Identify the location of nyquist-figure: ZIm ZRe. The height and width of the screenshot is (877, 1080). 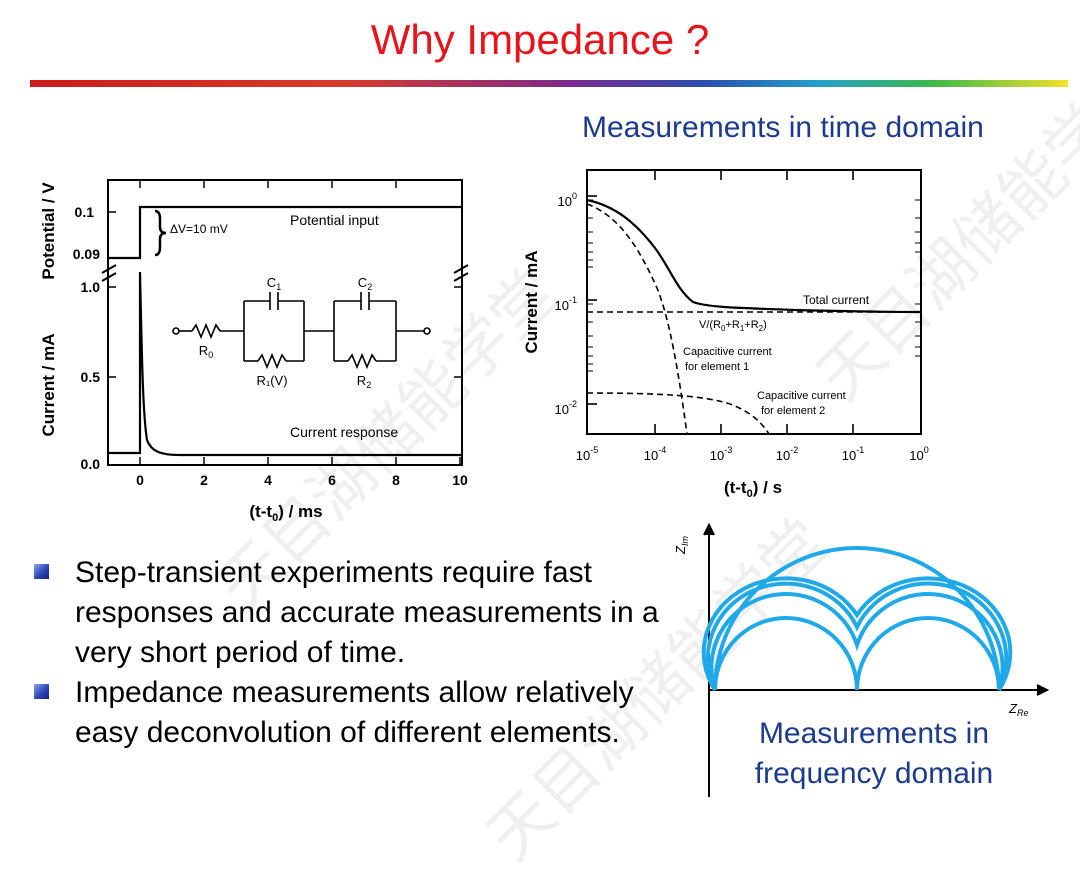
(861, 659).